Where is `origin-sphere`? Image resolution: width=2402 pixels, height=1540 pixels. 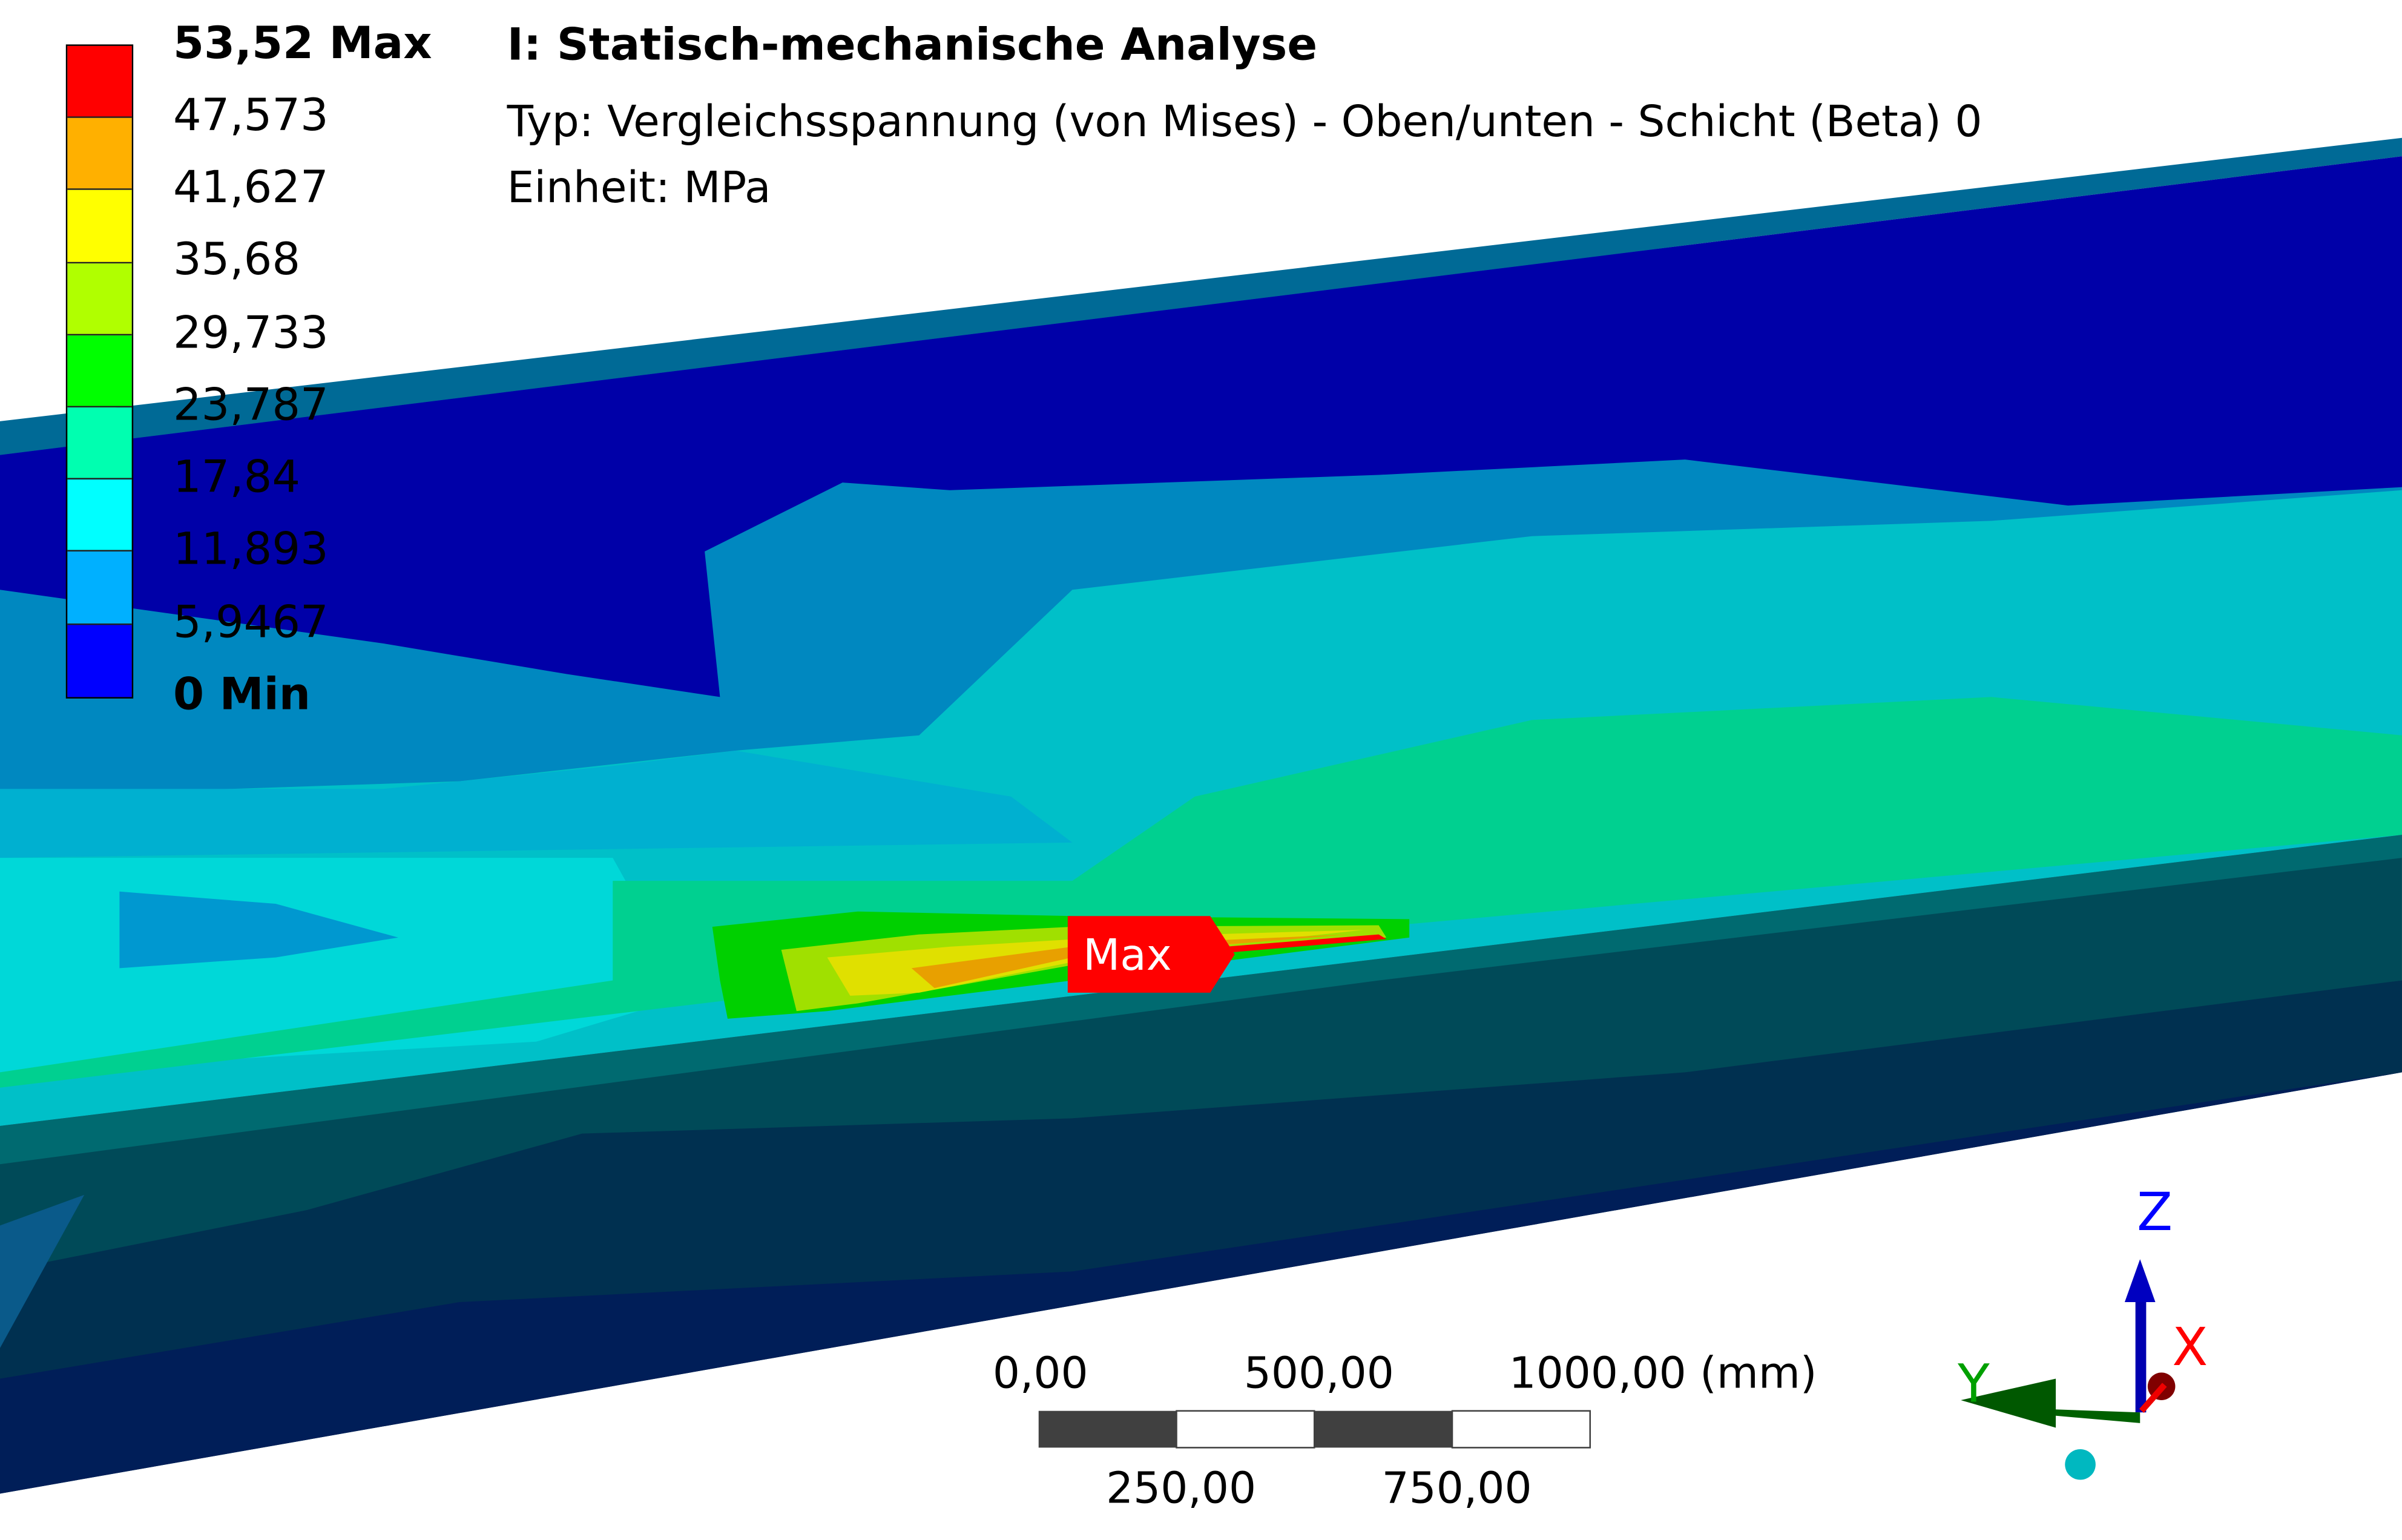 origin-sphere is located at coordinates (2080, 1464).